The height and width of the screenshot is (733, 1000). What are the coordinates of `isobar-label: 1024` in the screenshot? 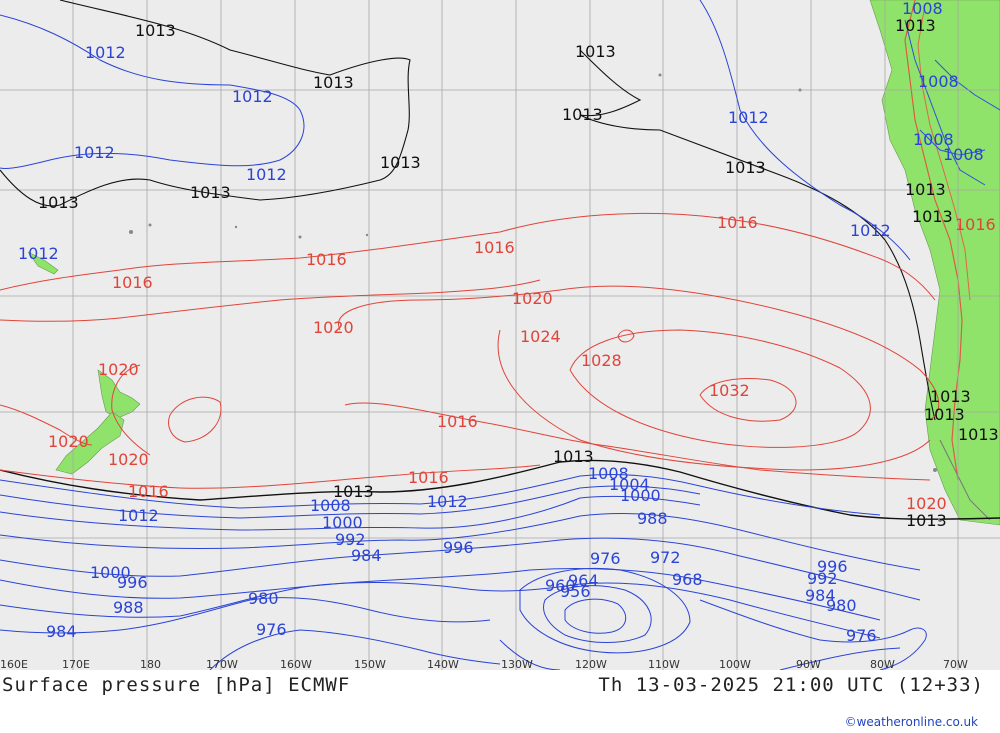 It's located at (540, 336).